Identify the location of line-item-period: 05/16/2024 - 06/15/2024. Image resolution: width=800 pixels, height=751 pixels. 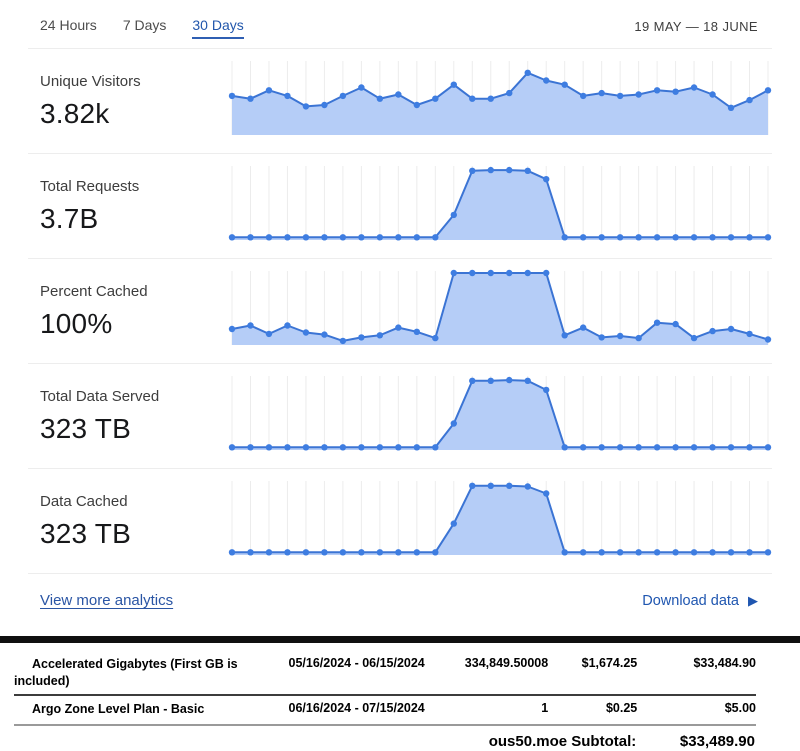
(366, 672).